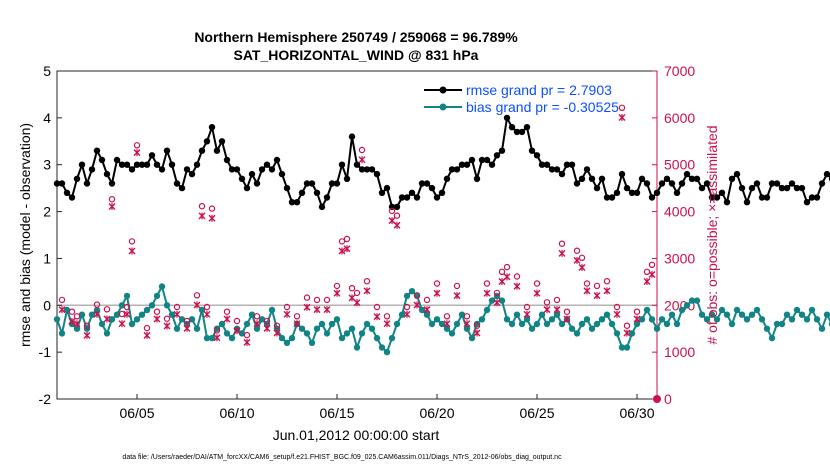  I want to click on y-left-tick-label: 0, so click(47, 305).